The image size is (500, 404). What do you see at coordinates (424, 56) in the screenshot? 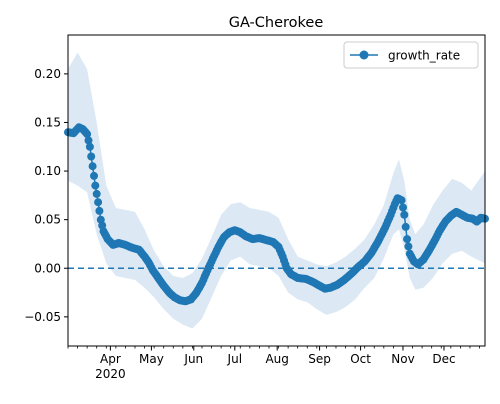
I see `legend-label: growth_rate` at bounding box center [424, 56].